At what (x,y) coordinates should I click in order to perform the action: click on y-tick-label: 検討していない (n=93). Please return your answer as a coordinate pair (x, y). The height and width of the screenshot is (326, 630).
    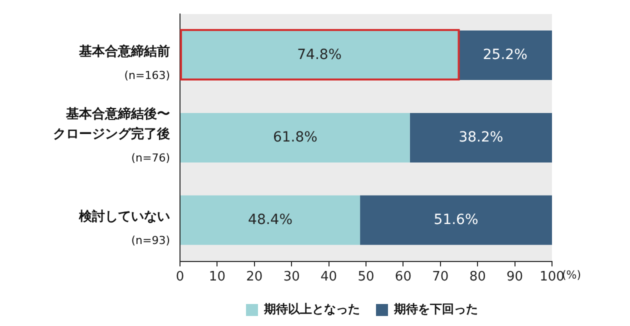
    Looking at the image, I should click on (124, 227).